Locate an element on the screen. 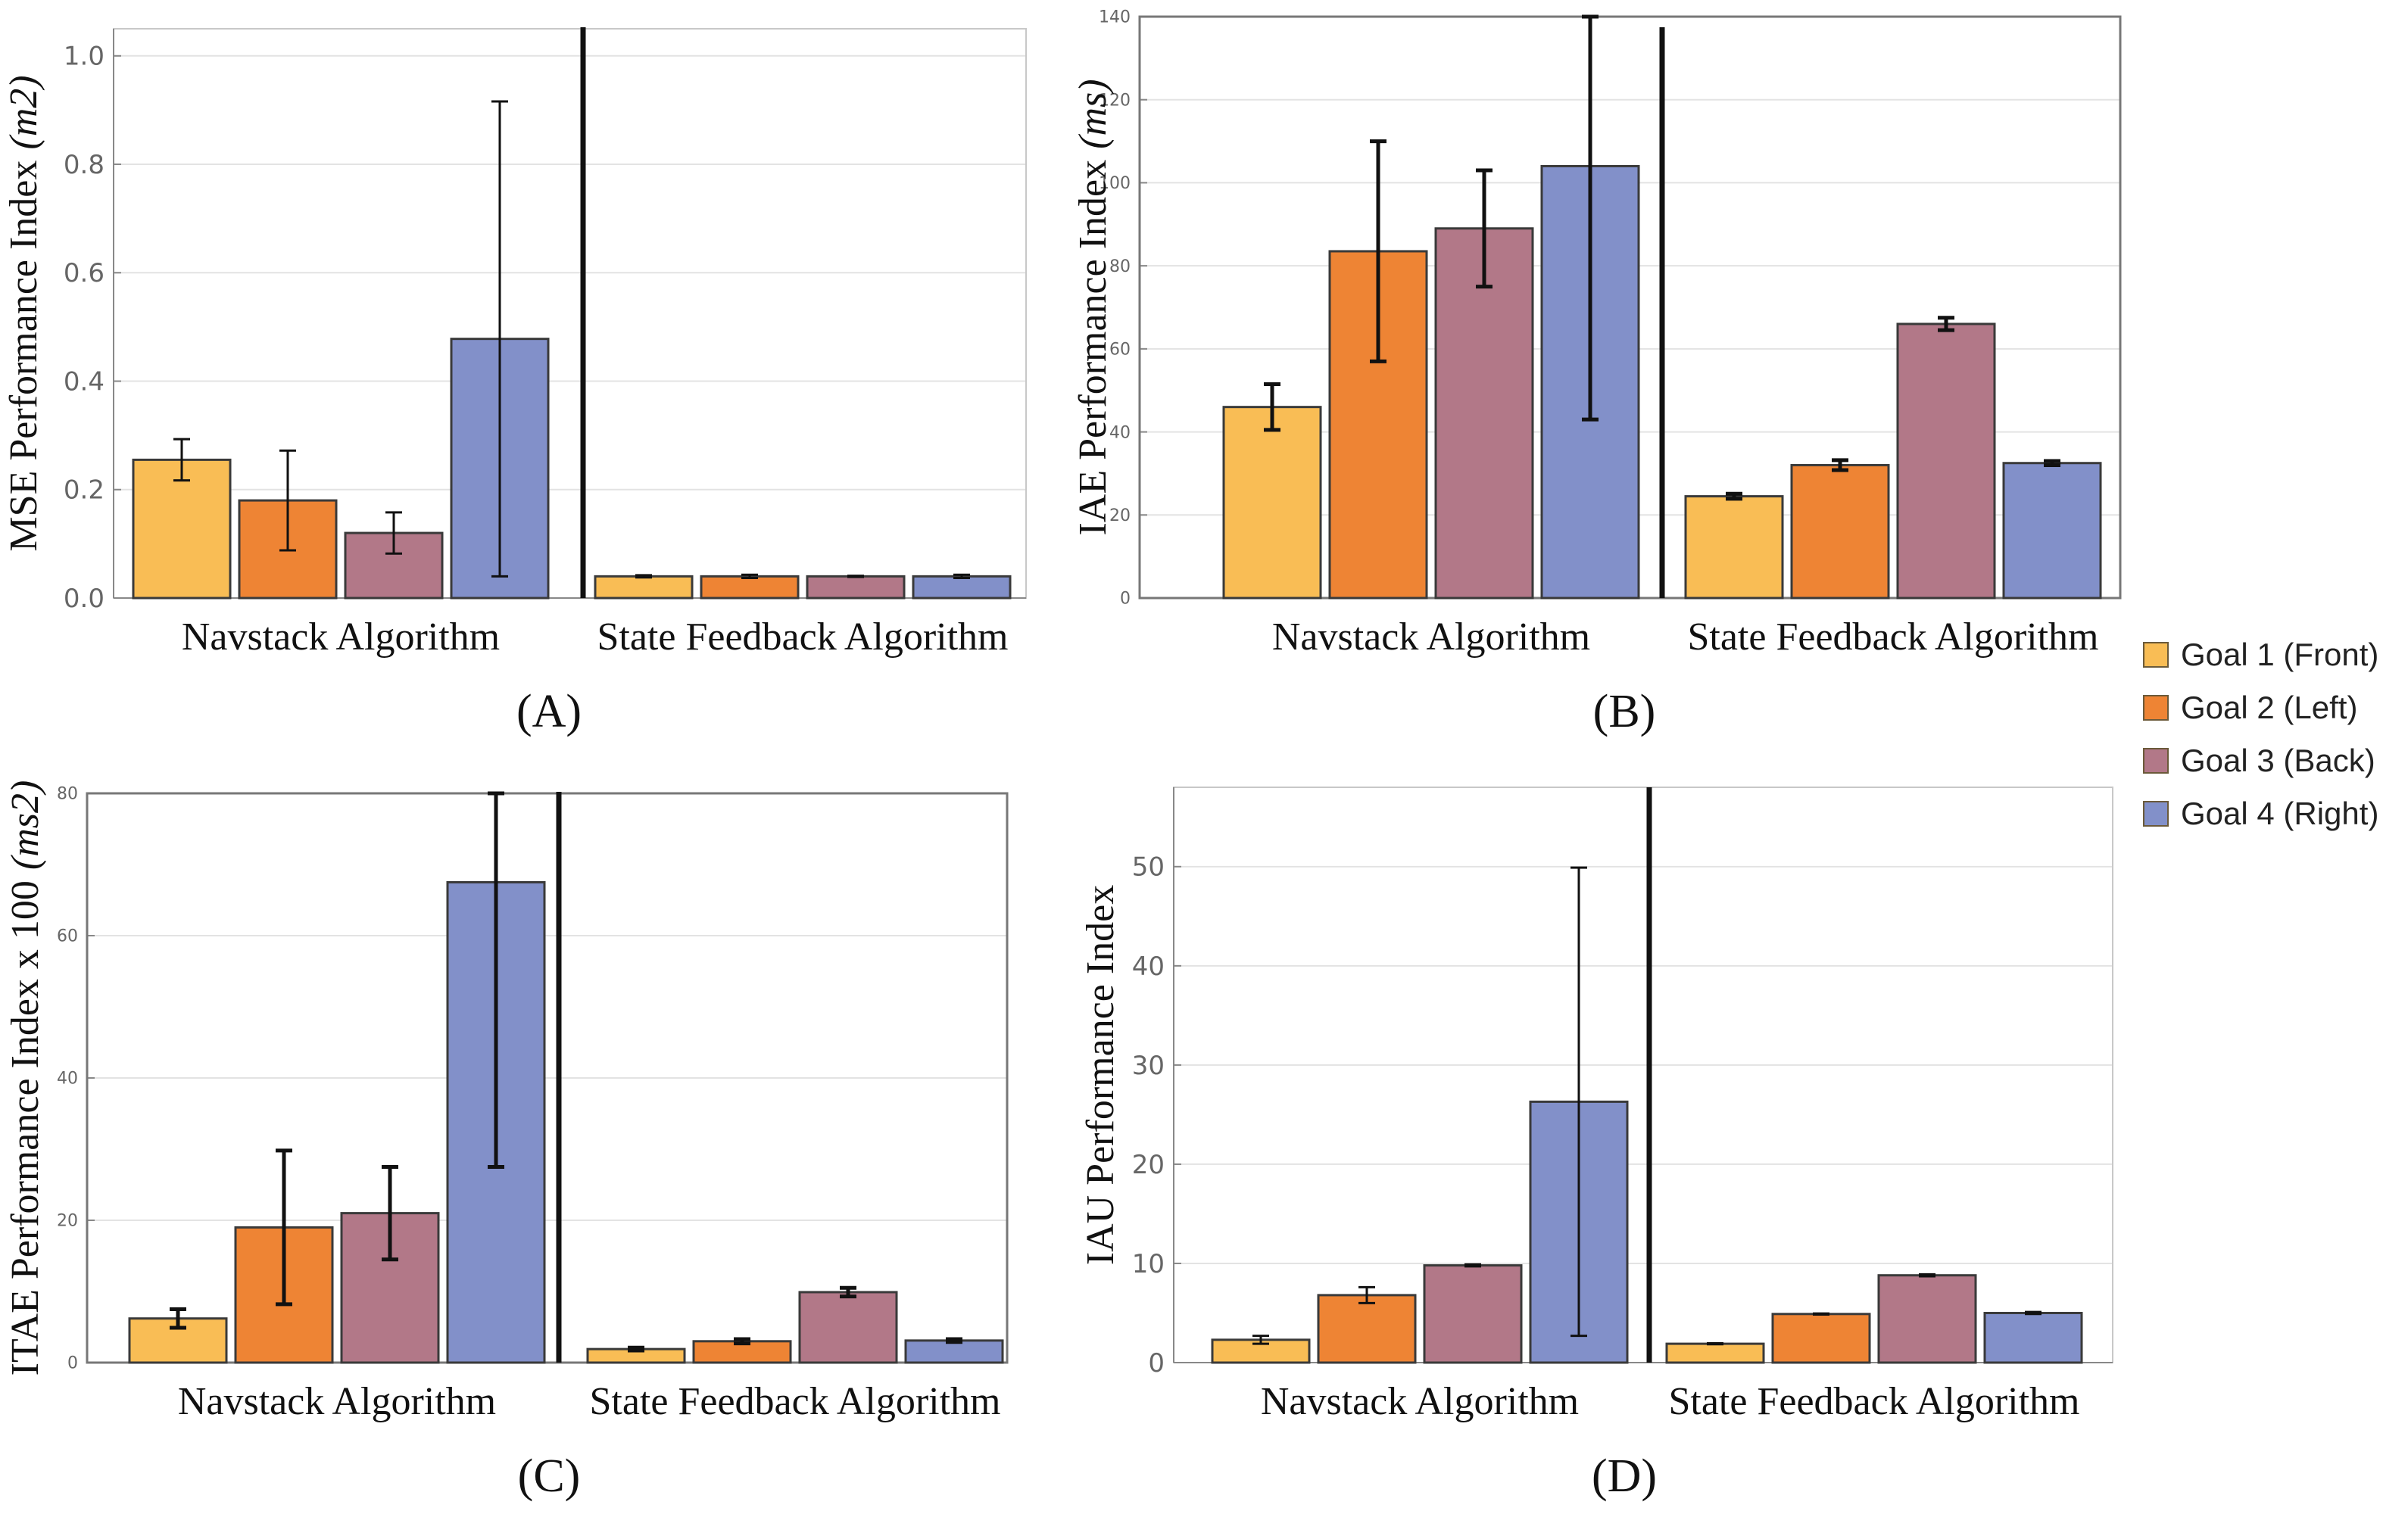 Image resolution: width=2408 pixels, height=1514 pixels. bar-b-g2-s4 is located at coordinates (2052, 531).